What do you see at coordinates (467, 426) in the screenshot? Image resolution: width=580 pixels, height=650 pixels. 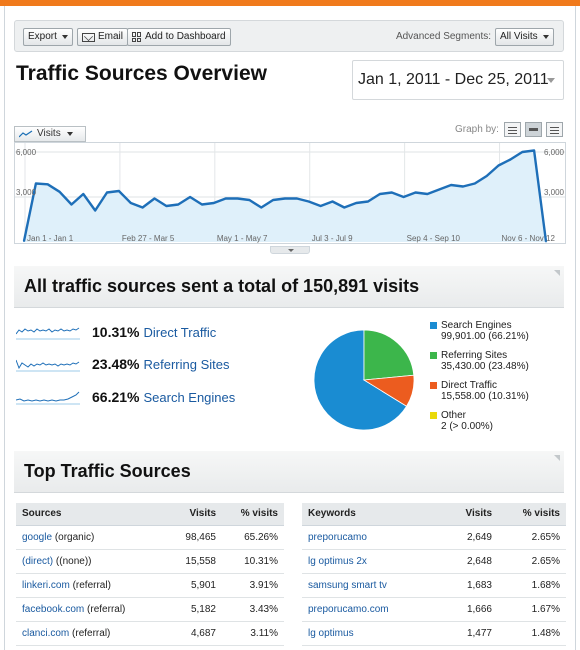 I see `legend-value: 2 (> 0.00%)` at bounding box center [467, 426].